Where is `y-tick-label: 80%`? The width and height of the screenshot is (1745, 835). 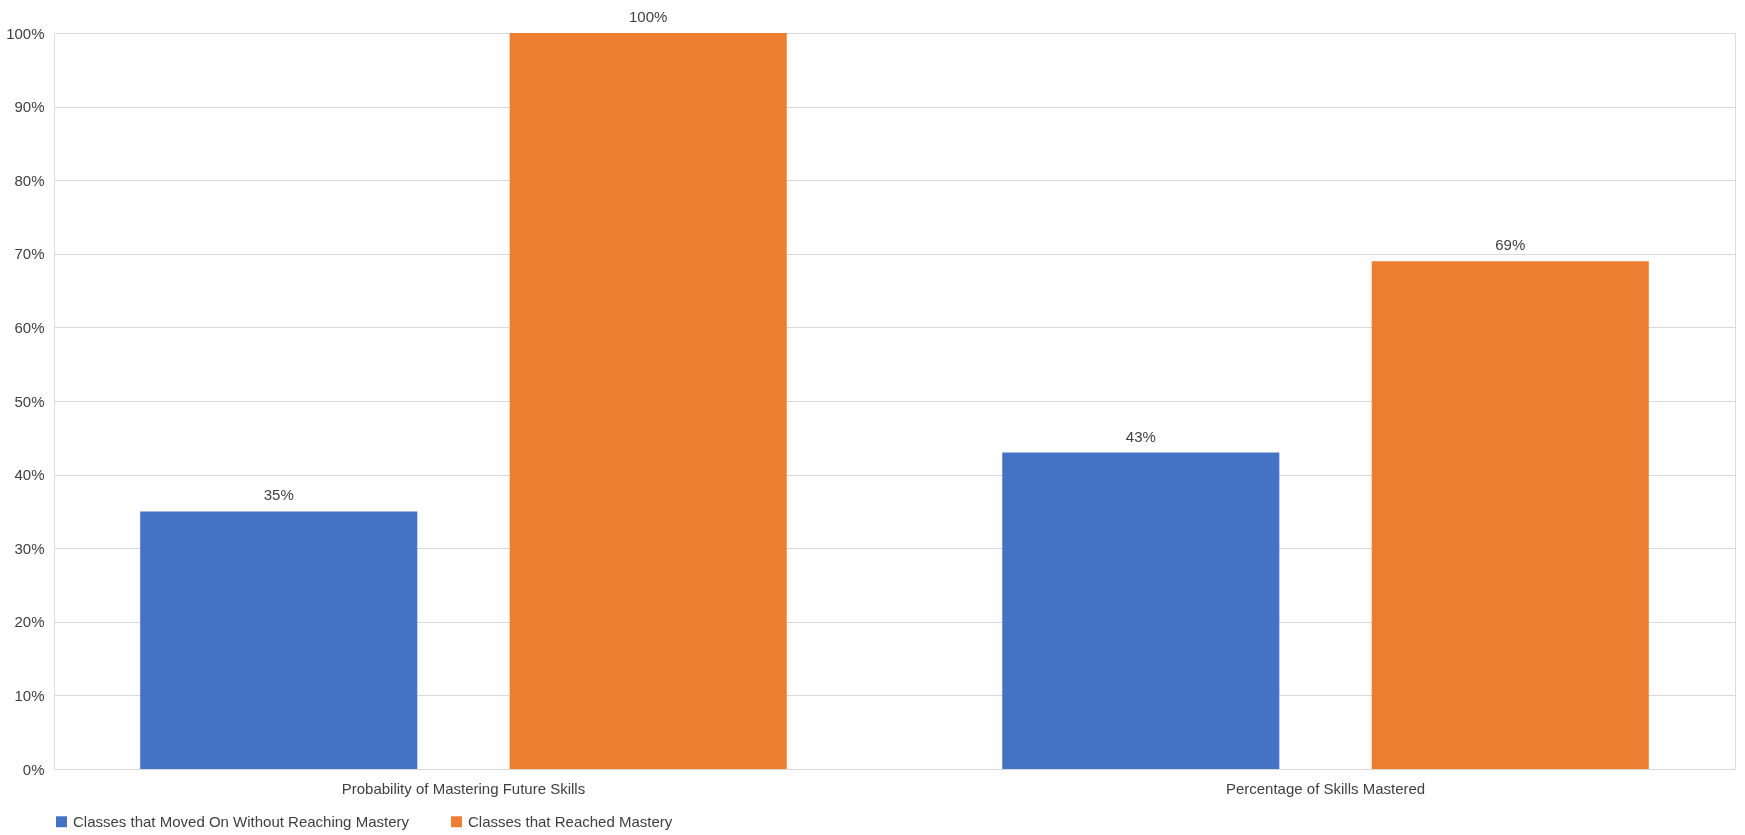 y-tick-label: 80% is located at coordinates (29, 180).